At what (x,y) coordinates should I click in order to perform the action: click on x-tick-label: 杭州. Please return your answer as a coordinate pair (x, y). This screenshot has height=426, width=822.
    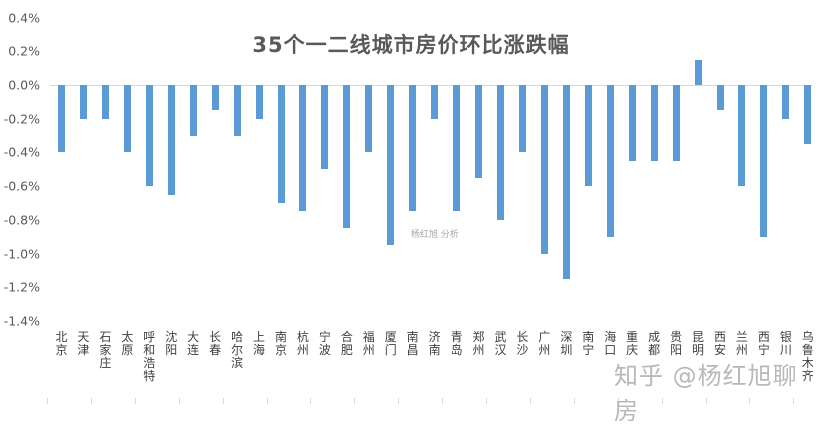
    Looking at the image, I should click on (302, 343).